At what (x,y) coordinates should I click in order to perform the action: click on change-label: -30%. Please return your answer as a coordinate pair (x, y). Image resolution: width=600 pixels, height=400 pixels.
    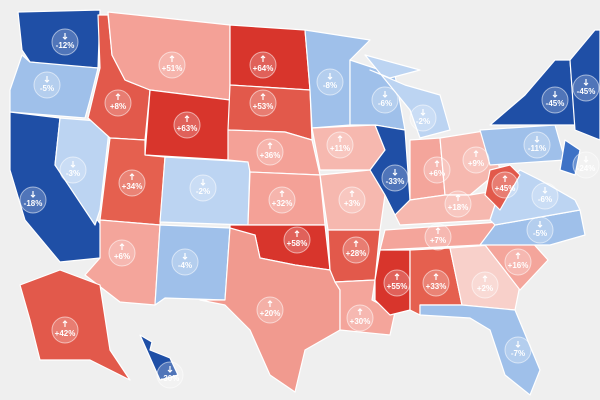
    Looking at the image, I should click on (170, 378).